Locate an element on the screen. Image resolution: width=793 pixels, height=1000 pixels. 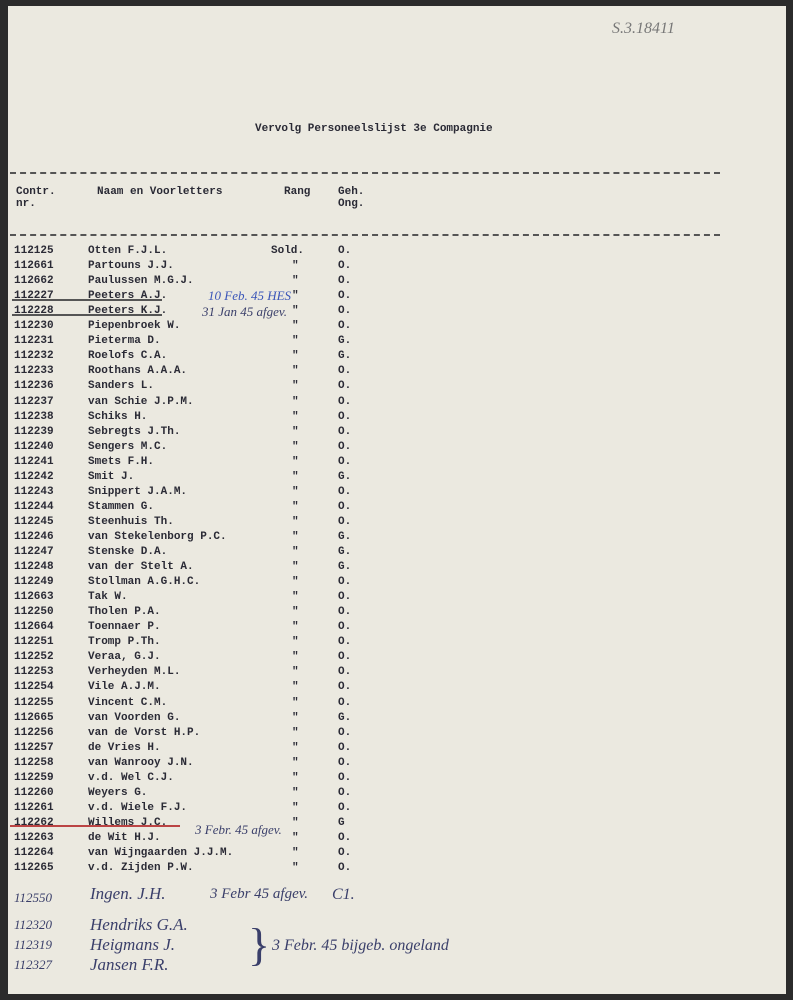
name: Weyers G. is located at coordinates (118, 792).